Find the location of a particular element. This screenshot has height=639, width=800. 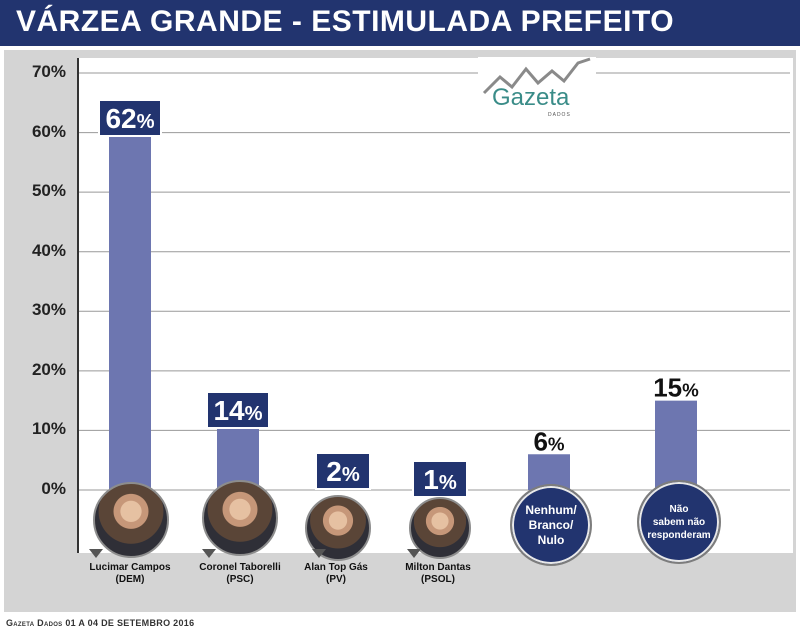

footer: Gazeta Dados 01 A 04 DE SETEMBRO 2016 is located at coordinates (100, 623).